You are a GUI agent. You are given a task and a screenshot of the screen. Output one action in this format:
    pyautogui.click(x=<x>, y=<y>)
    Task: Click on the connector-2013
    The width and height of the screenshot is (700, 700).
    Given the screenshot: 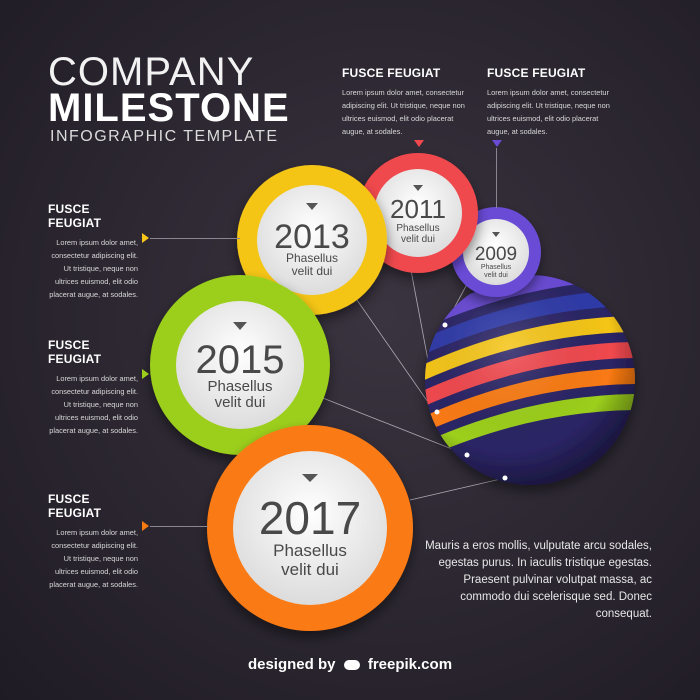 What is the action you would take?
    pyautogui.click(x=195, y=238)
    